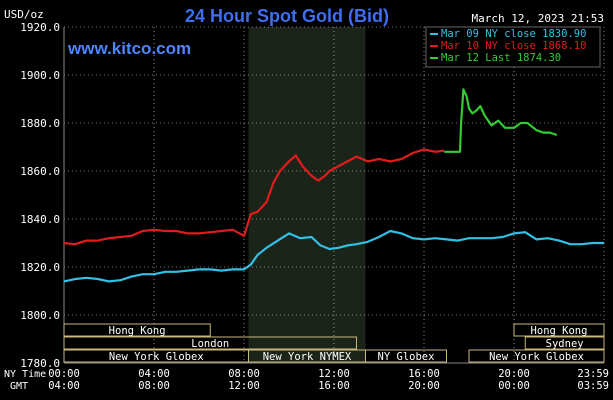 This screenshot has width=613, height=400. I want to click on session-label: NY Globex, so click(406, 357).